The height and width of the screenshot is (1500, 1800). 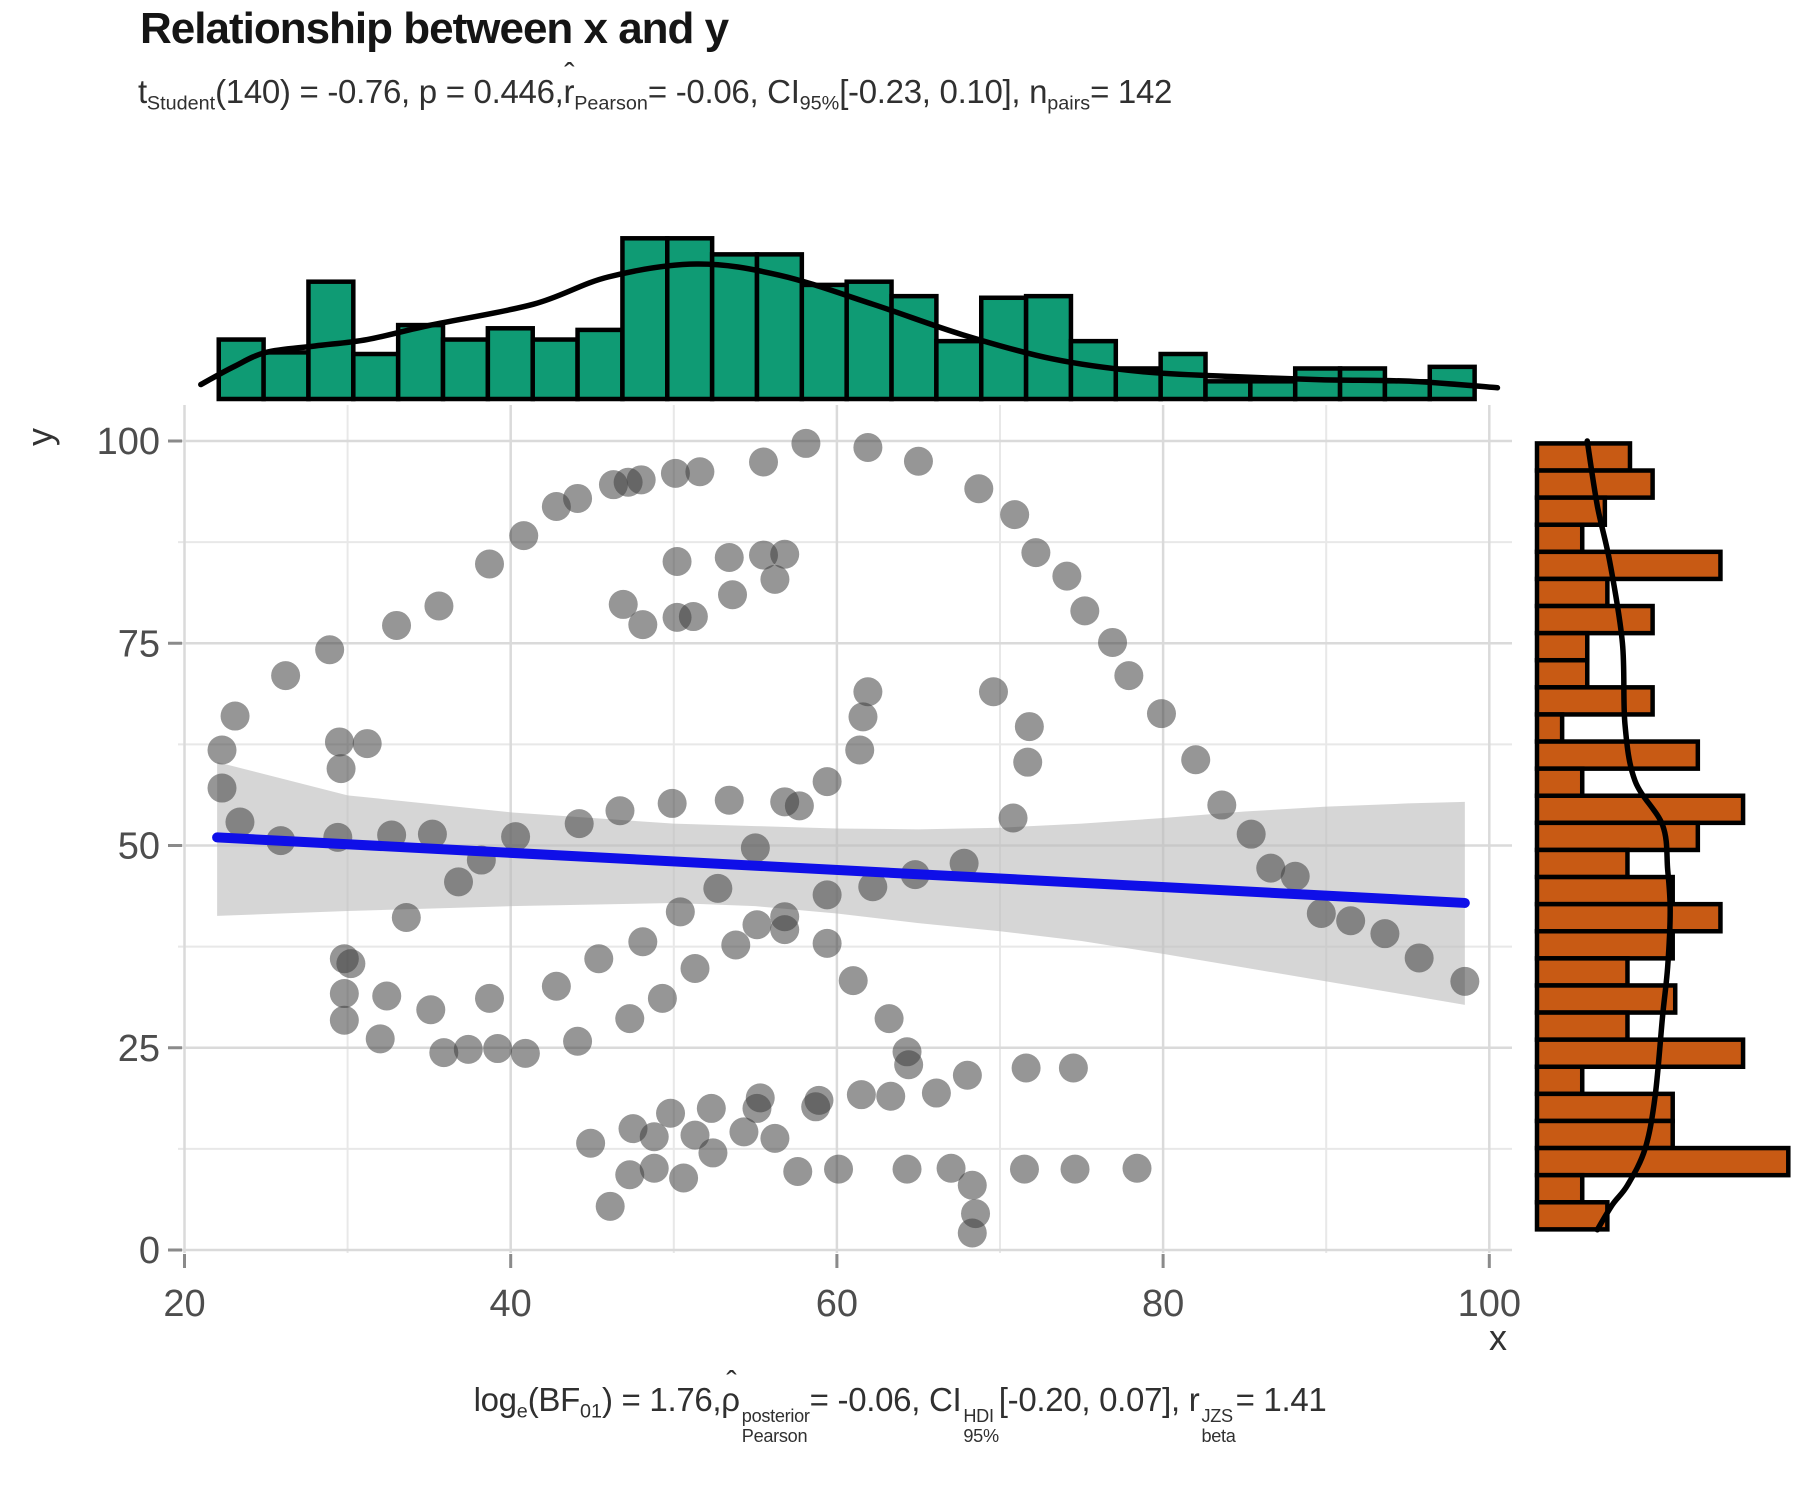 What do you see at coordinates (139, 847) in the screenshot?
I see `svg-text: 50` at bounding box center [139, 847].